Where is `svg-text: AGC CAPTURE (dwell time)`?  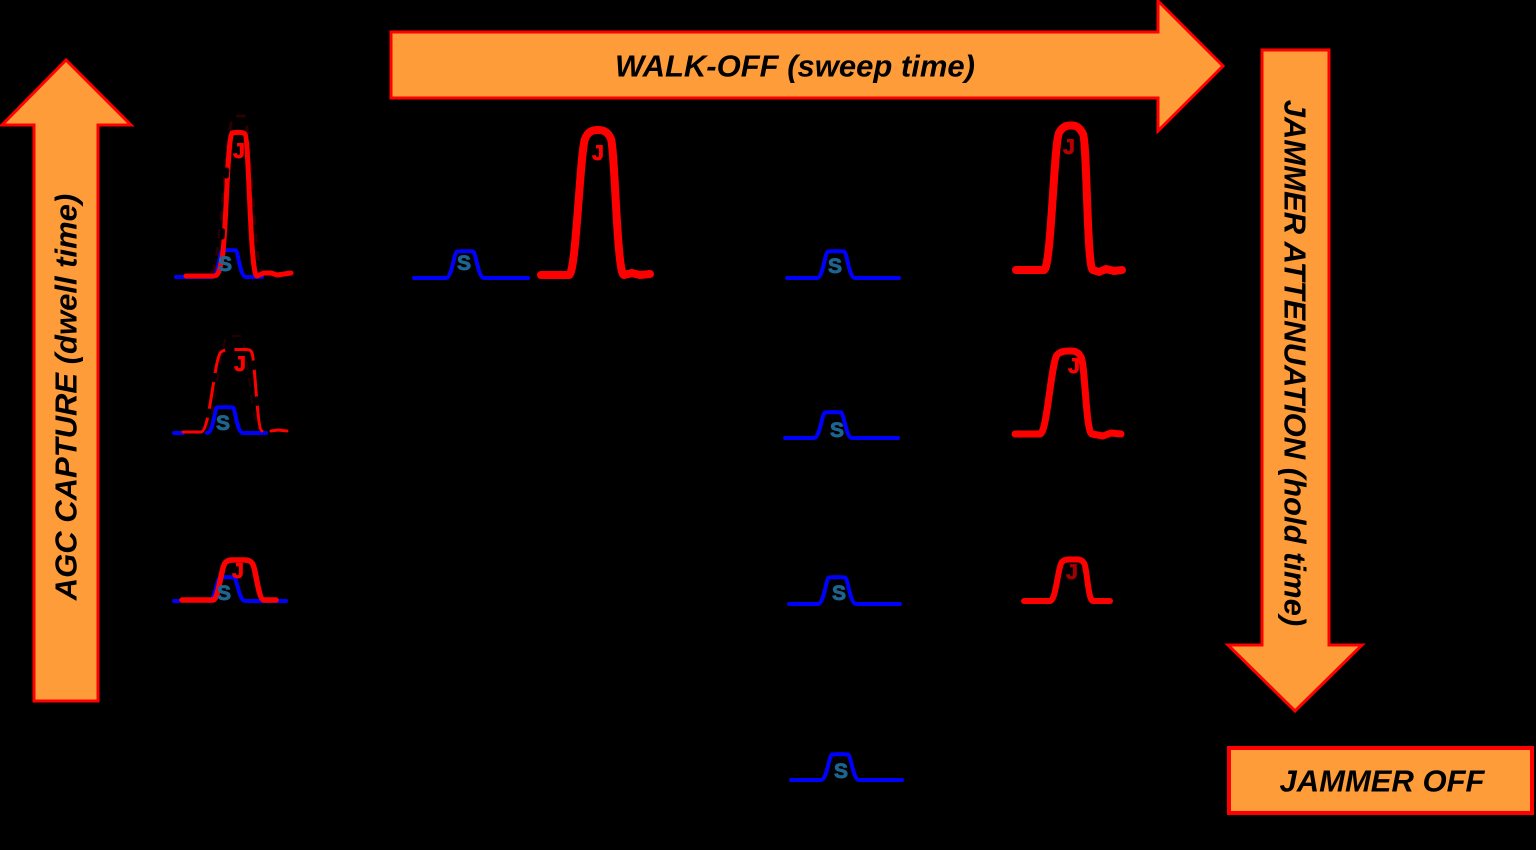
svg-text: AGC CAPTURE (dwell time) is located at coordinates (66, 397).